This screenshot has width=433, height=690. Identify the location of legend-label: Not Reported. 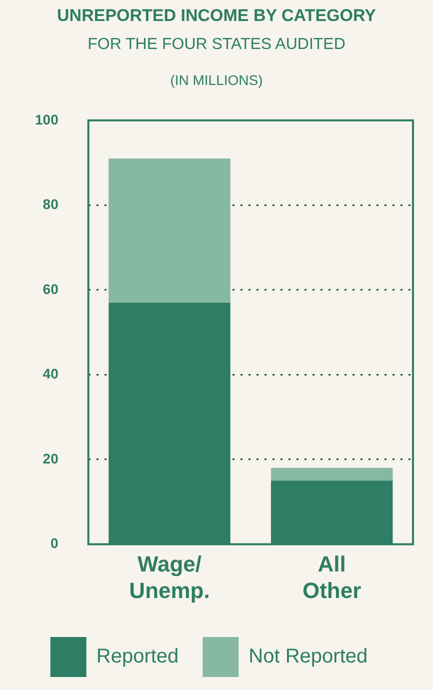
(308, 657).